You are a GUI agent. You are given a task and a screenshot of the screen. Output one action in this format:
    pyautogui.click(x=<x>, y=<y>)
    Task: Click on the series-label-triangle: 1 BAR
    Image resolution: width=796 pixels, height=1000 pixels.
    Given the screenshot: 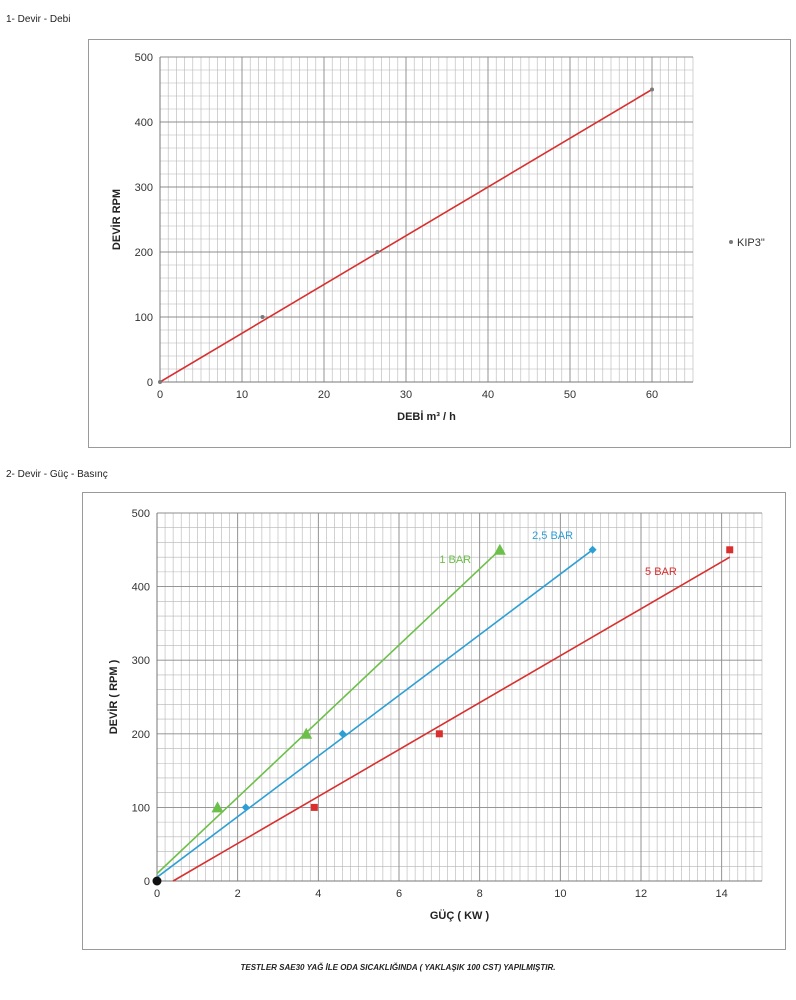 What is the action you would take?
    pyautogui.click(x=455, y=560)
    